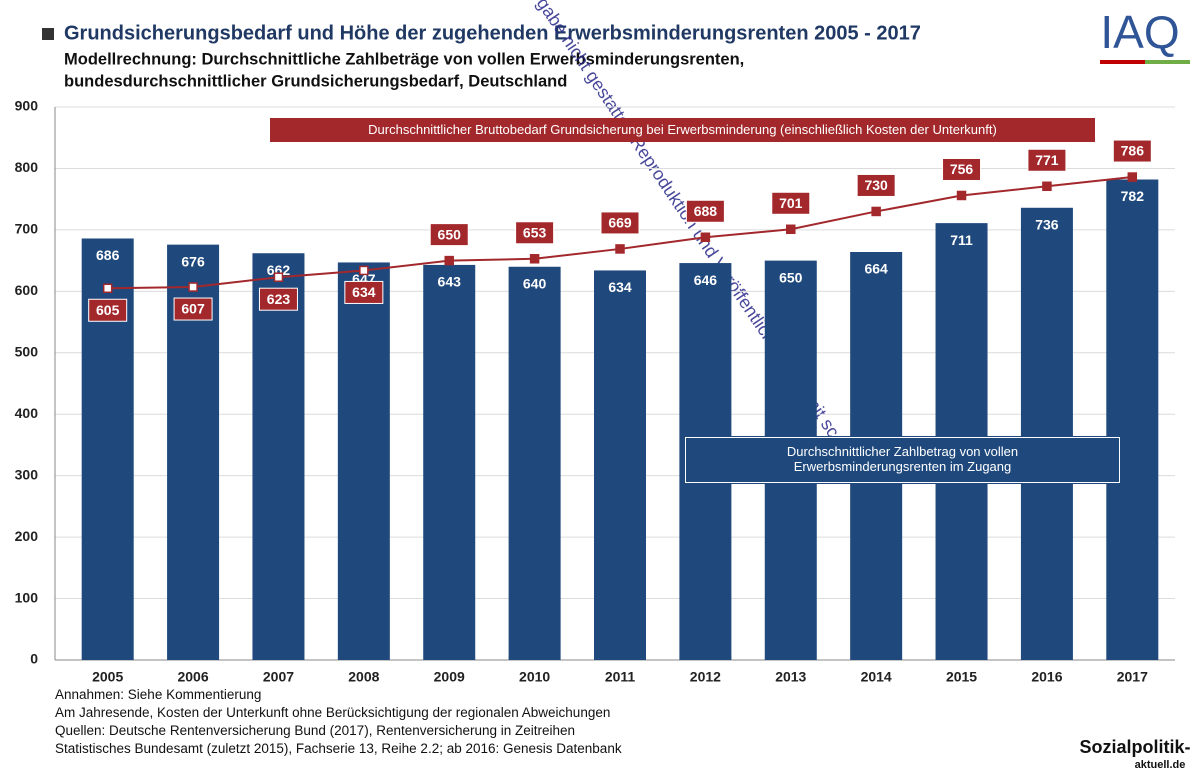 The width and height of the screenshot is (1200, 774). I want to click on bar-value-label: 664, so click(876, 269).